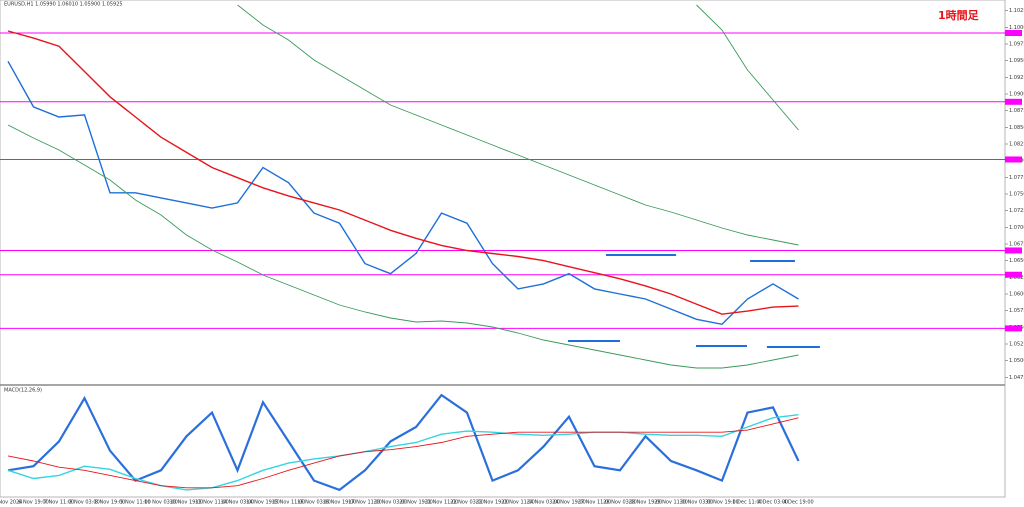  What do you see at coordinates (1016, 245) in the screenshot?
I see `y-tick-label: 1.06750` at bounding box center [1016, 245].